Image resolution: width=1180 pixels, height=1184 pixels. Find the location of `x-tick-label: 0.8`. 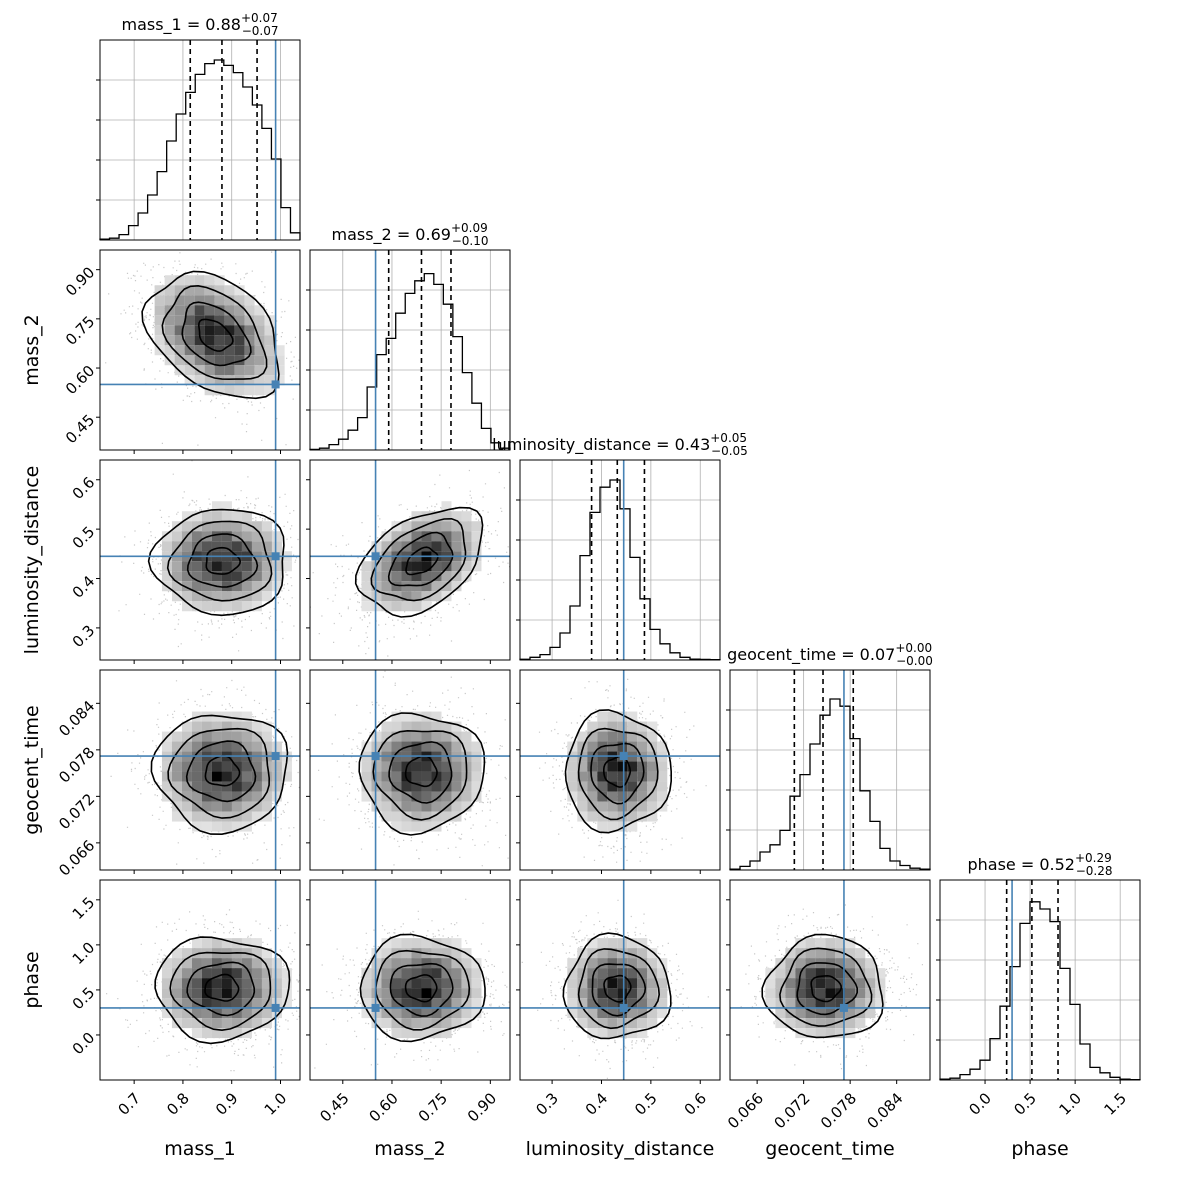

x-tick-label: 0.8 is located at coordinates (178, 1104).